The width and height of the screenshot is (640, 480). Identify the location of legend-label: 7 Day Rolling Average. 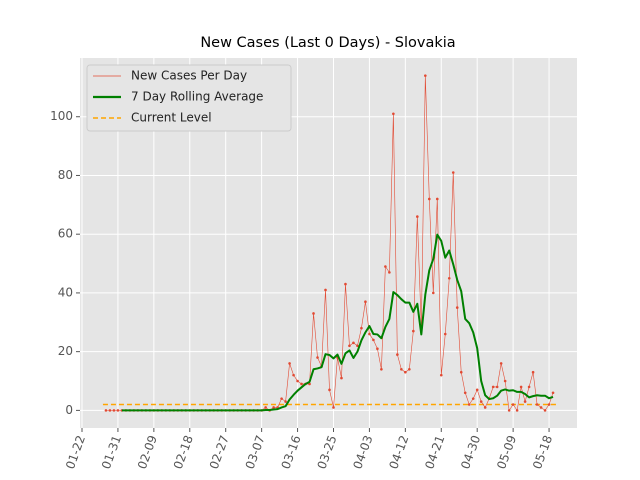
(197, 97).